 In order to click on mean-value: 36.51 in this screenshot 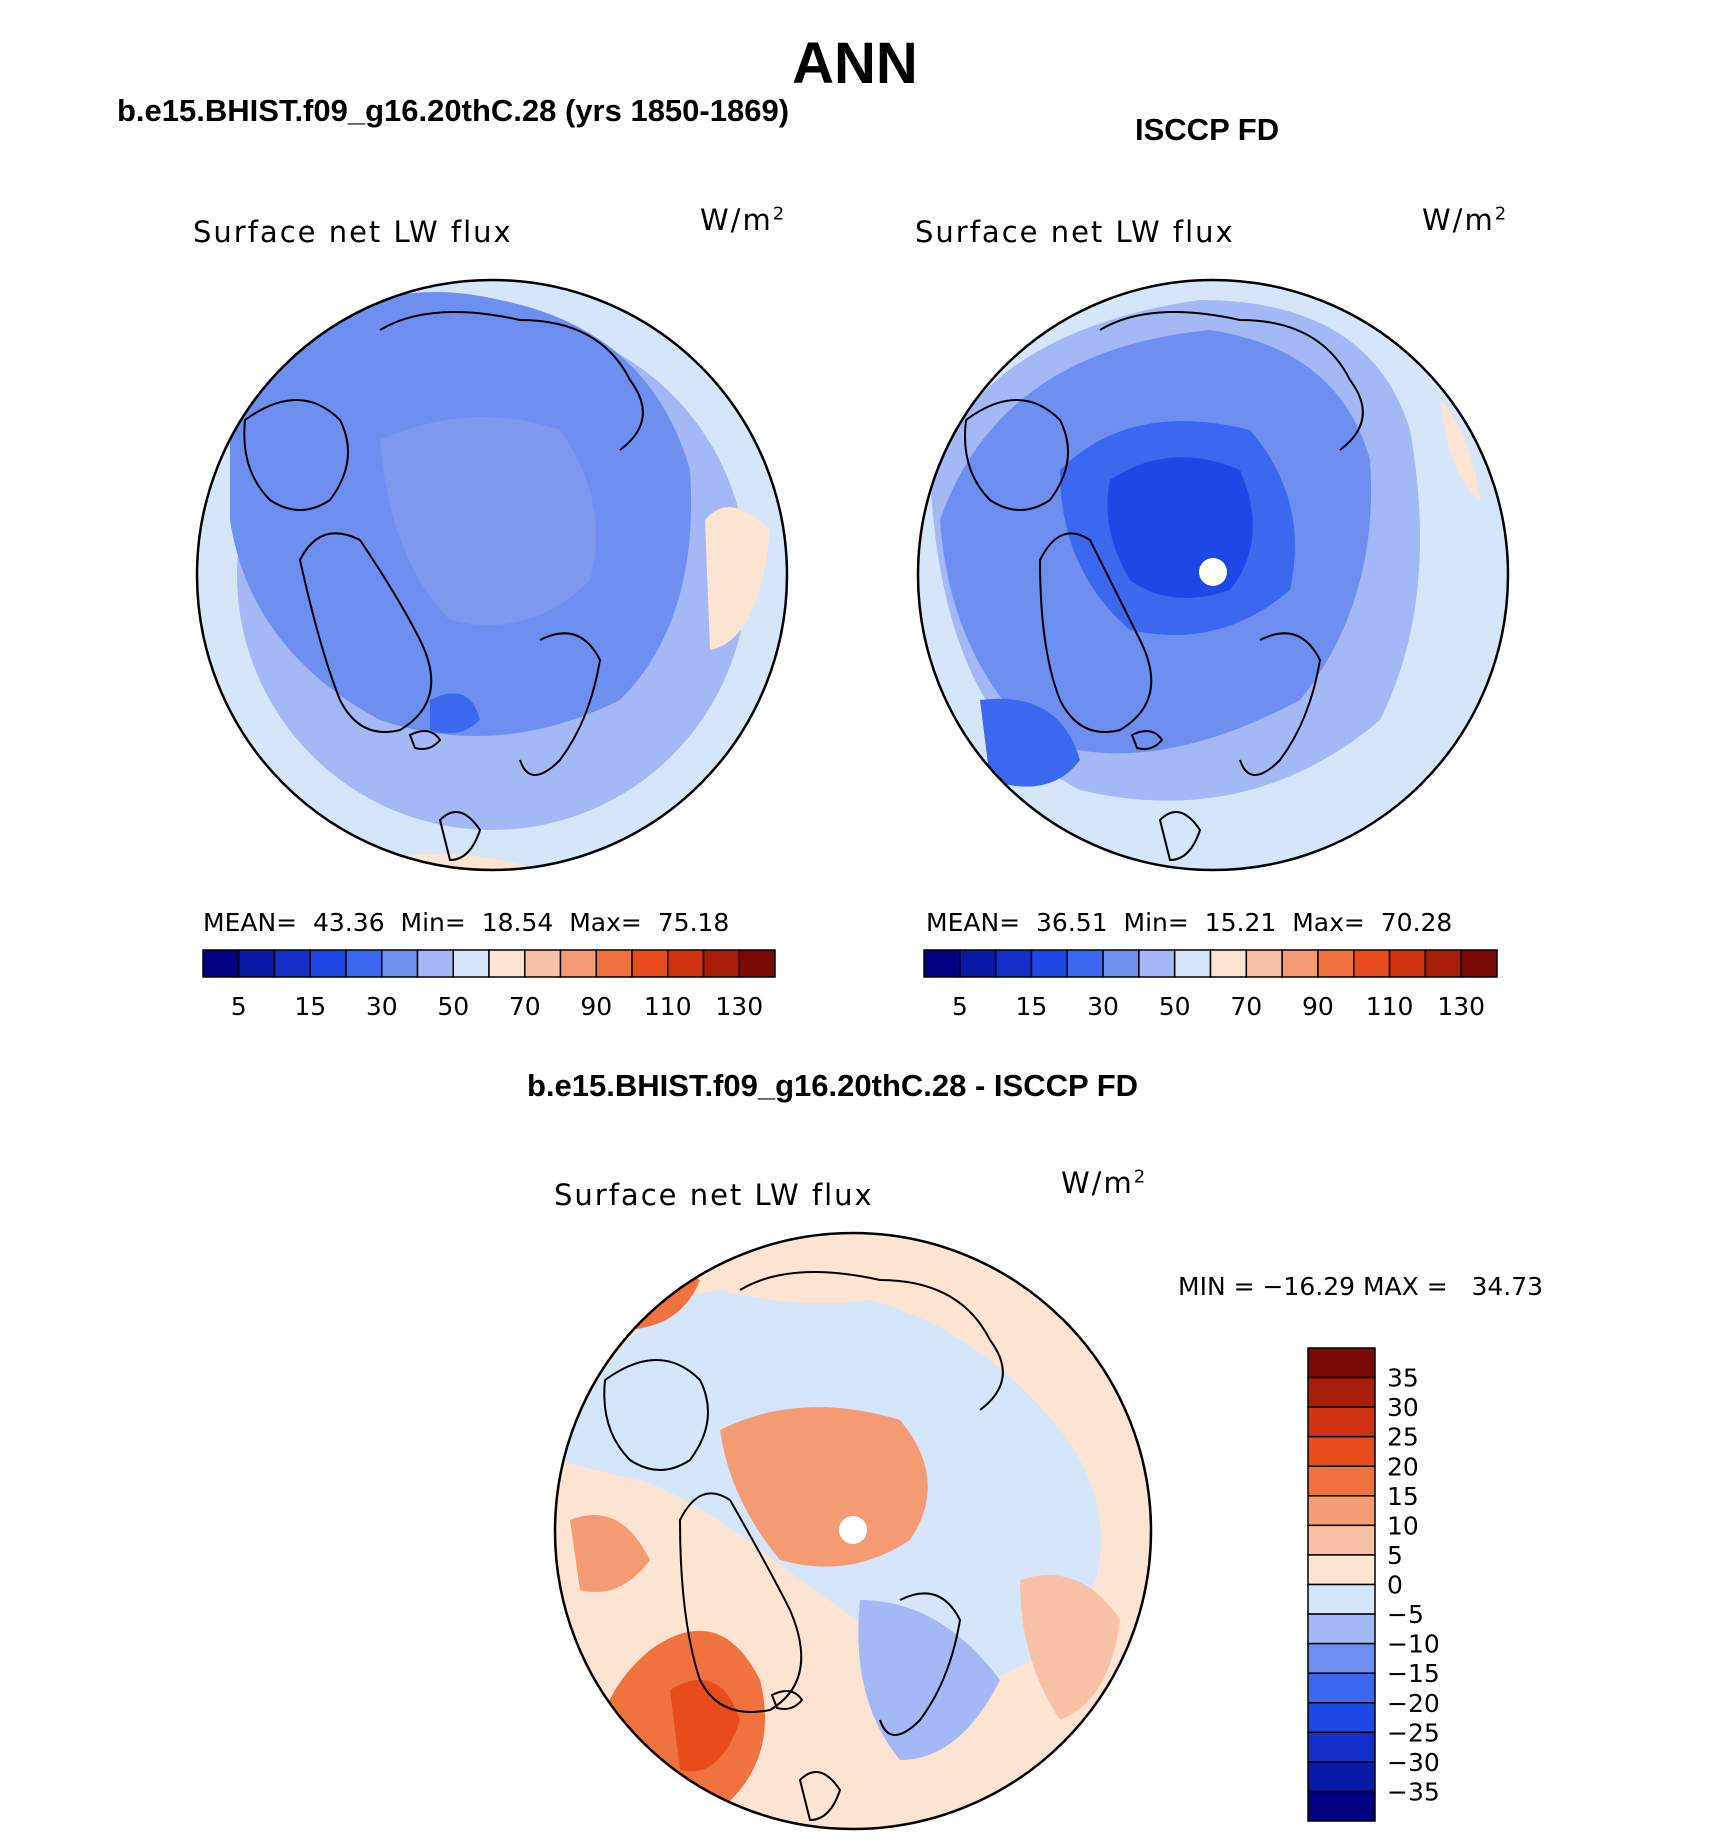, I will do `click(1072, 922)`.